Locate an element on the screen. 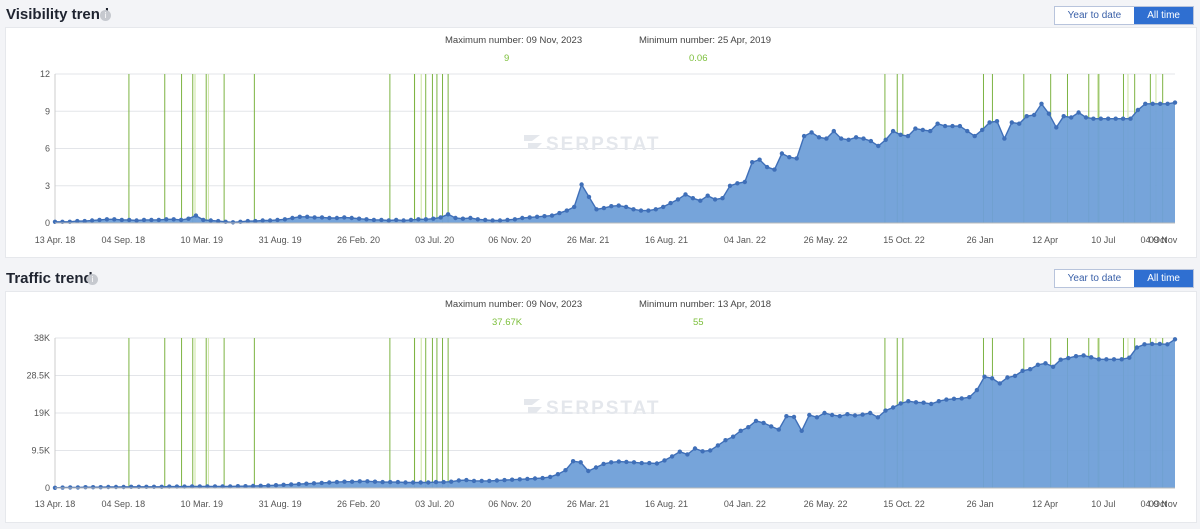 This screenshot has width=1200, height=529. min-number-value: 0.06 is located at coordinates (698, 58).